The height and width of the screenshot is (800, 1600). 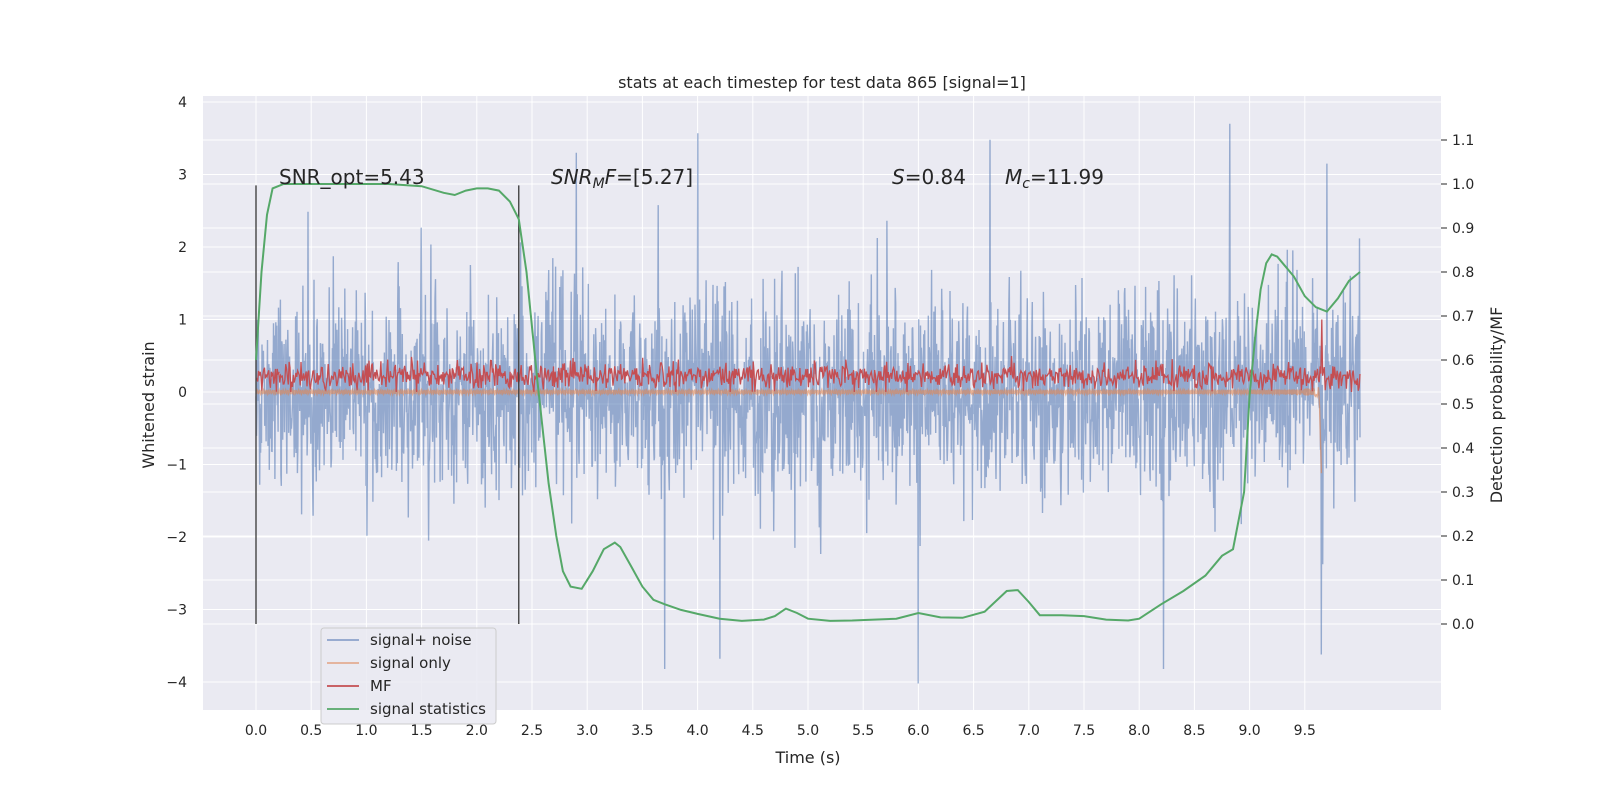 What do you see at coordinates (1463, 273) in the screenshot?
I see `y-tick-label-right: 0.8` at bounding box center [1463, 273].